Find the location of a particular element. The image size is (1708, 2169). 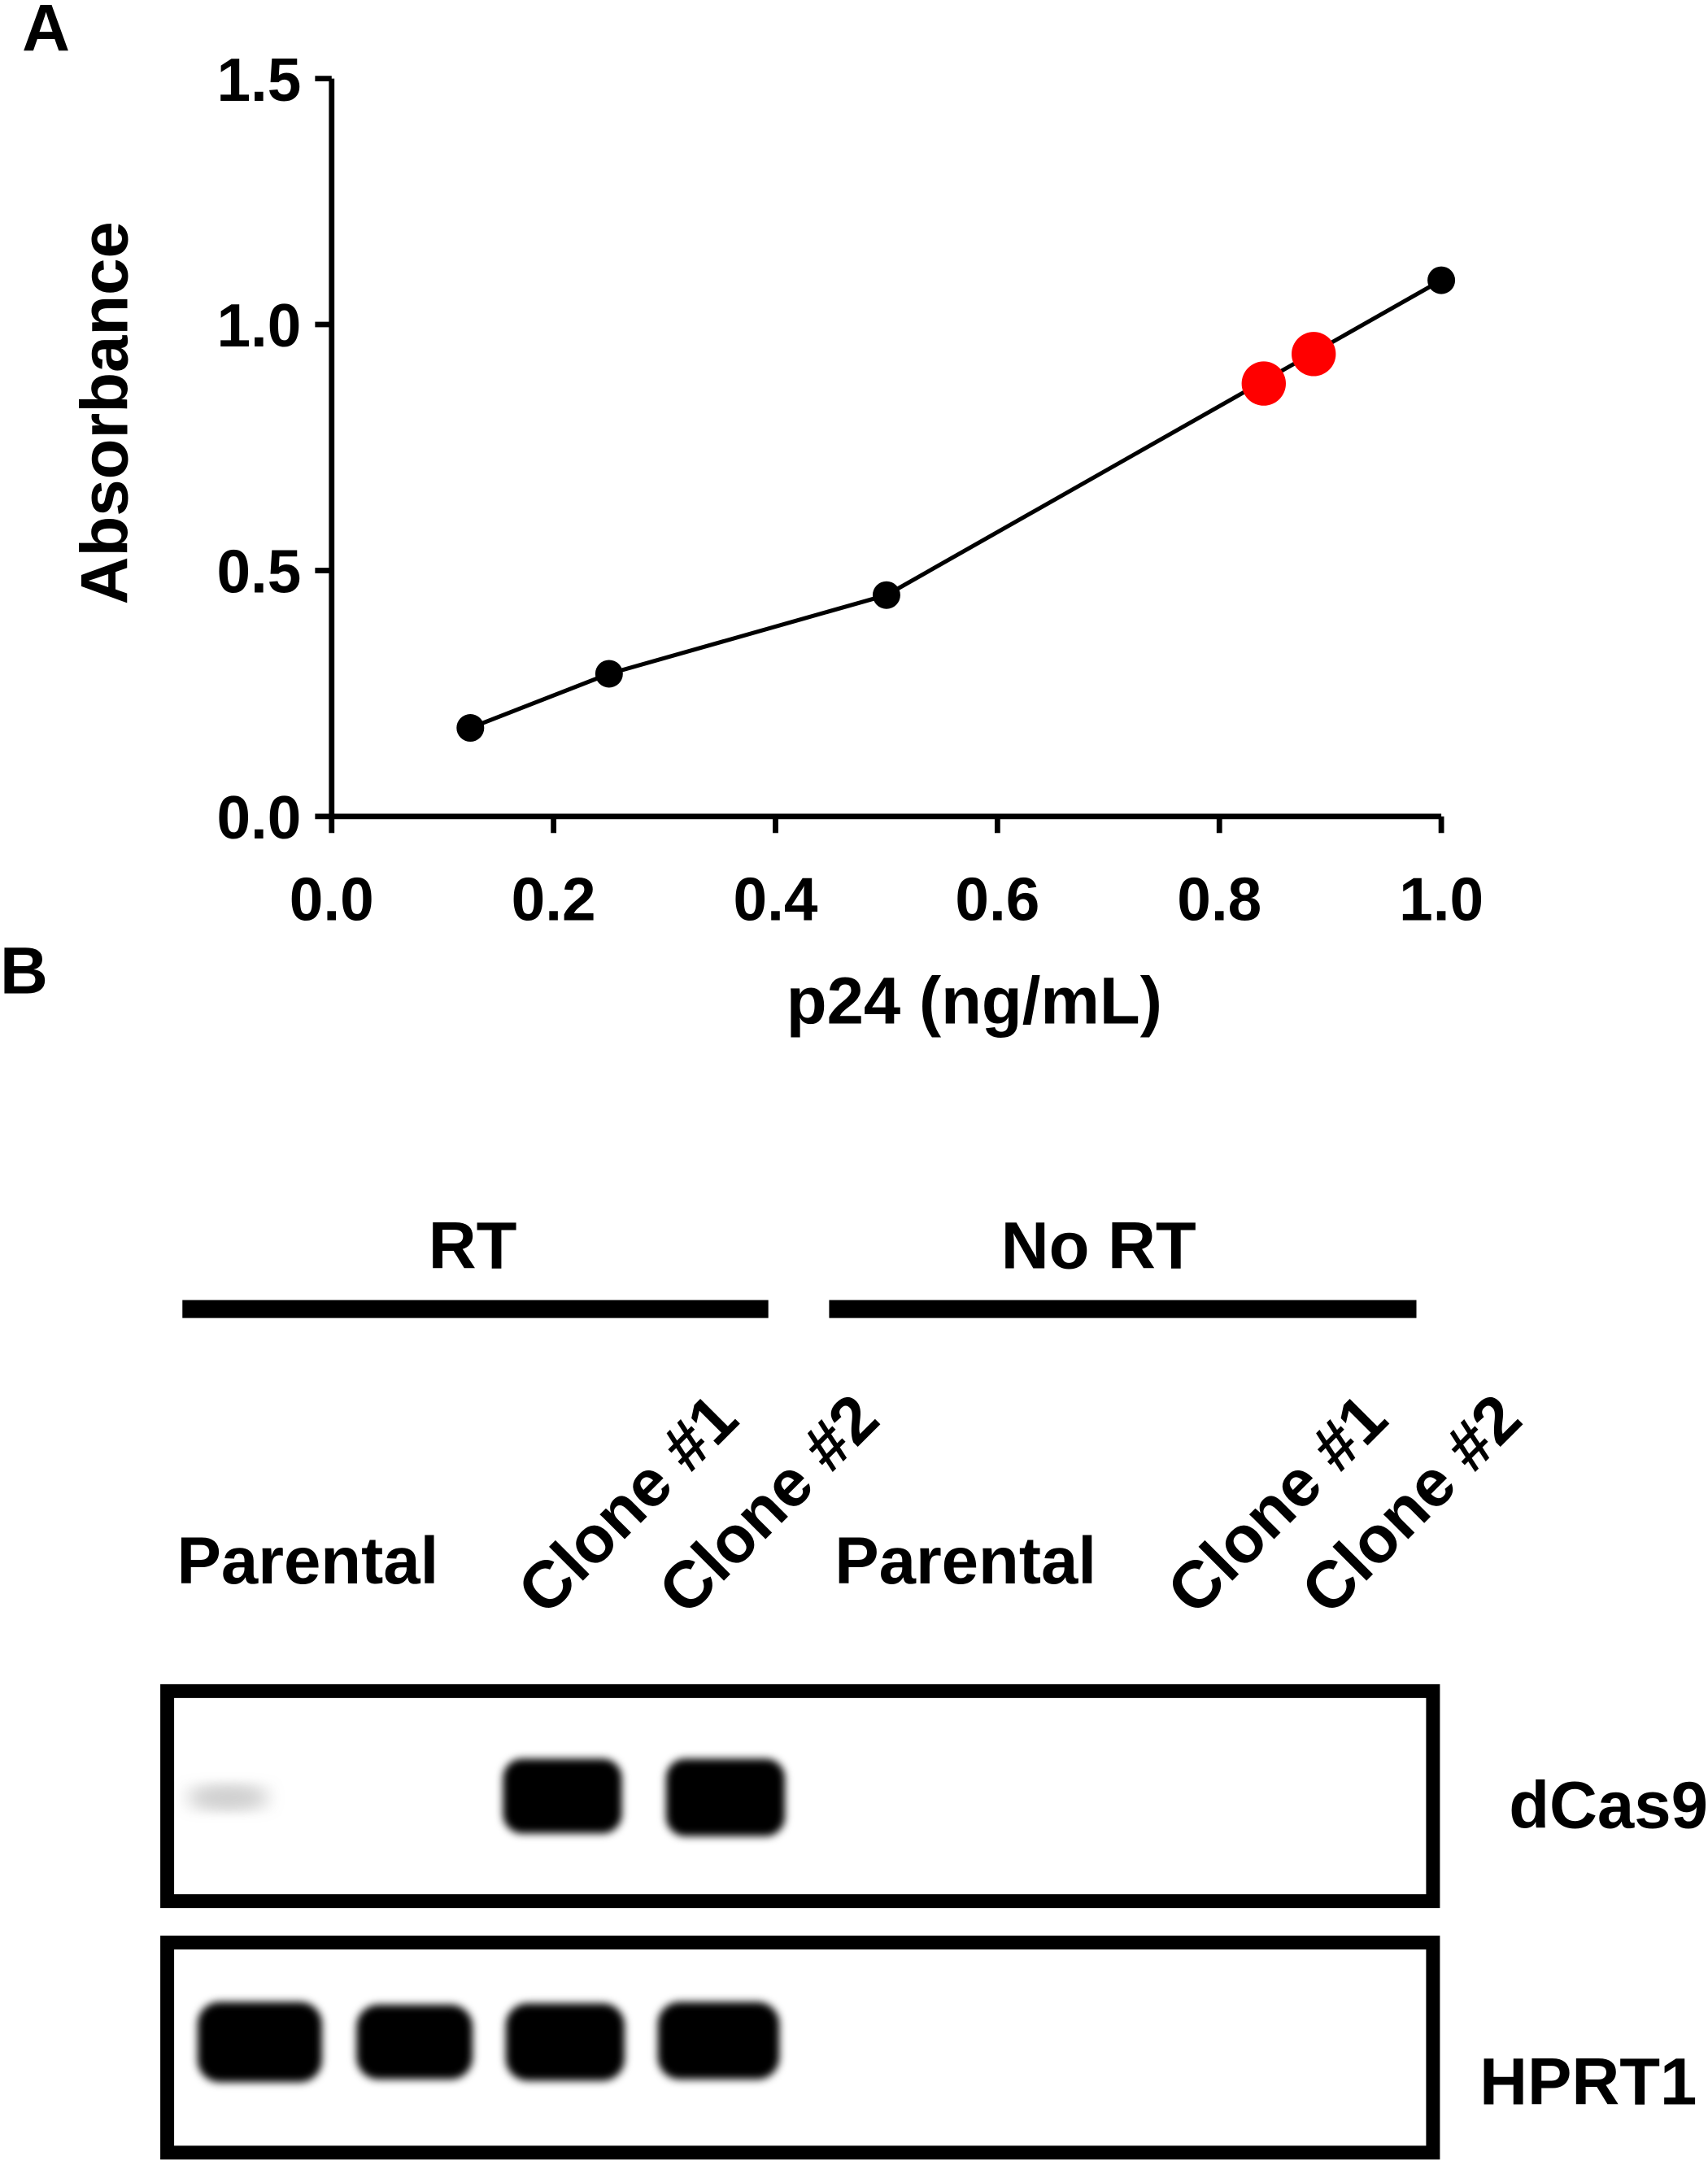

y-axis-title: Absorbance is located at coordinates (105, 413).